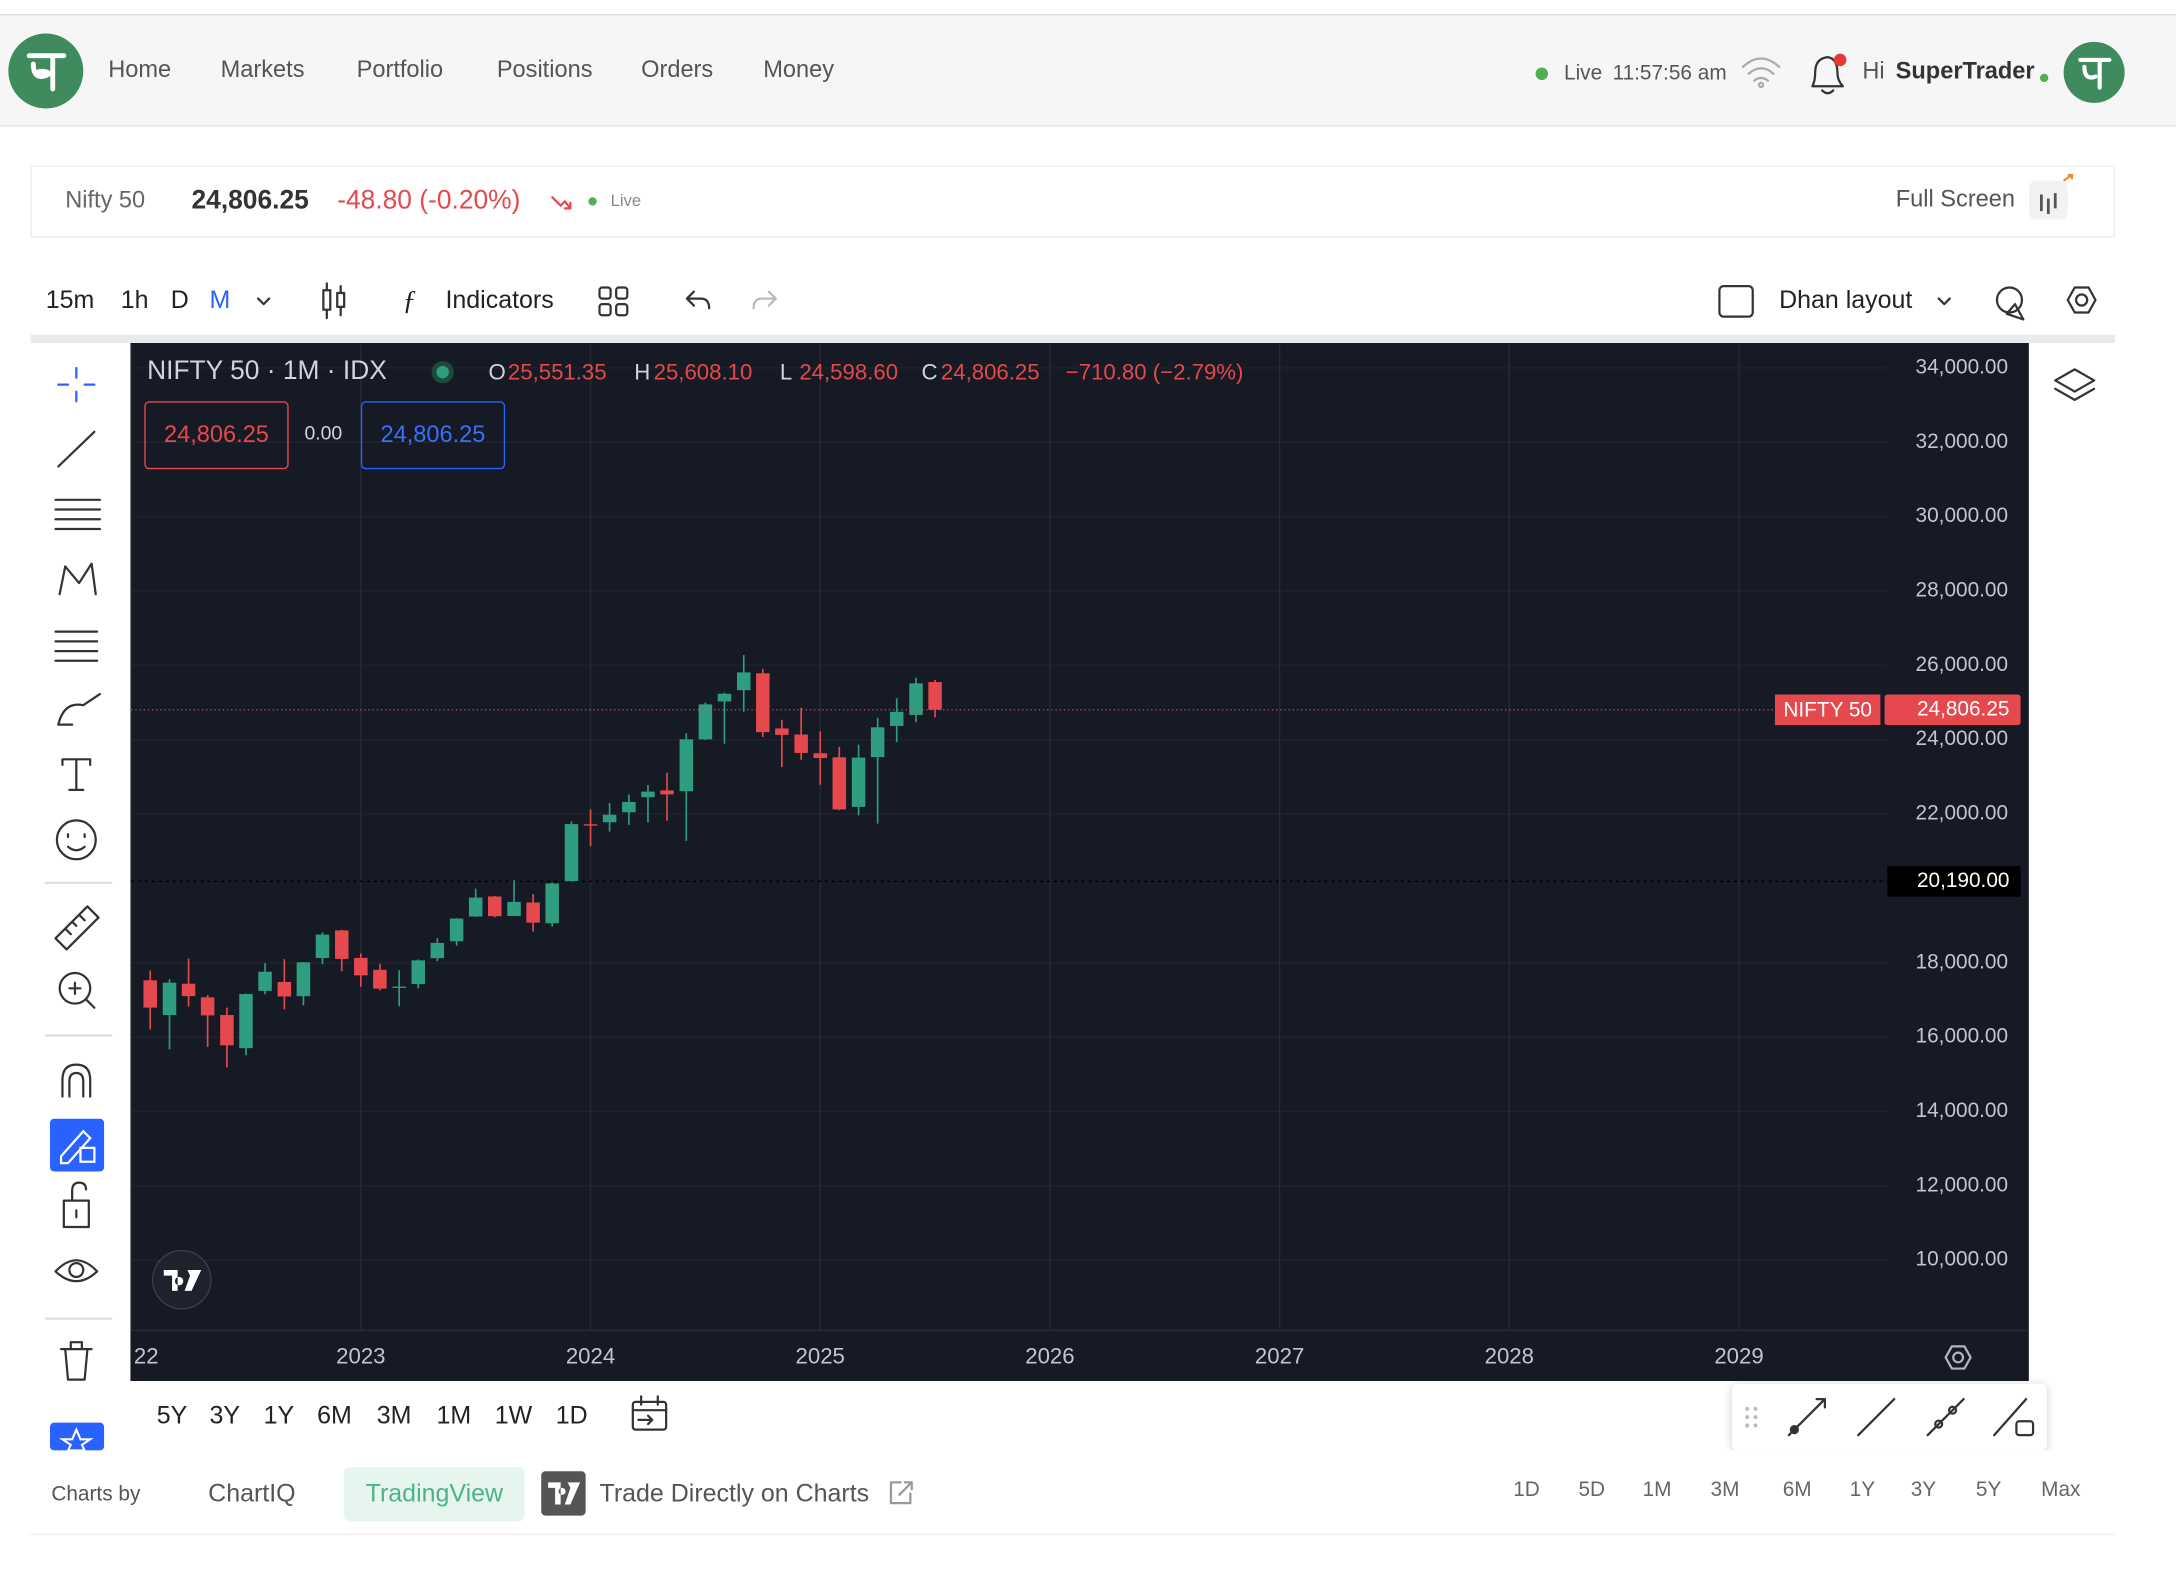  What do you see at coordinates (1279, 1355) in the screenshot?
I see `x-tick-label: 2027` at bounding box center [1279, 1355].